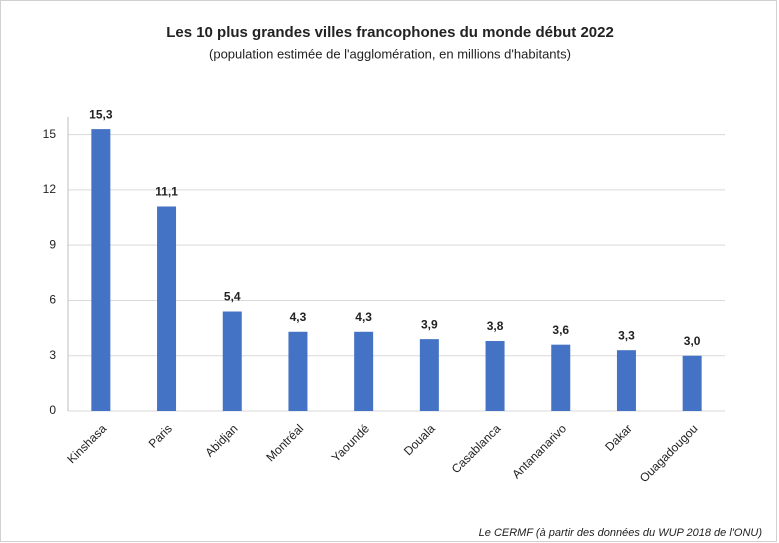 The image size is (779, 543). What do you see at coordinates (626, 335) in the screenshot?
I see `value-label: 3,3` at bounding box center [626, 335].